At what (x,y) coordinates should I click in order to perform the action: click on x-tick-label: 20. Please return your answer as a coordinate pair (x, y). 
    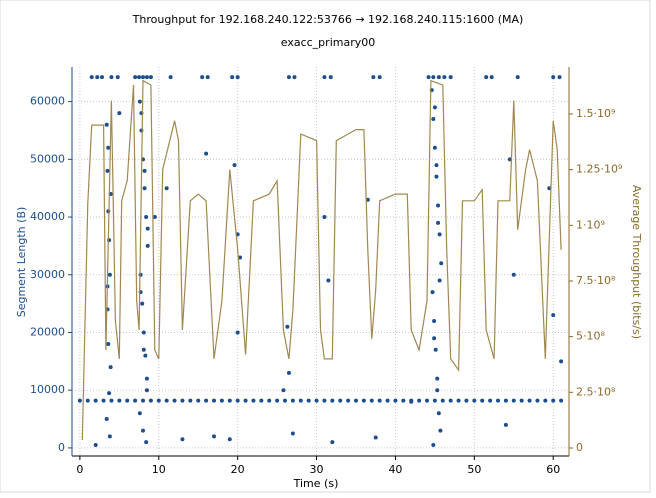
    Looking at the image, I should click on (238, 469).